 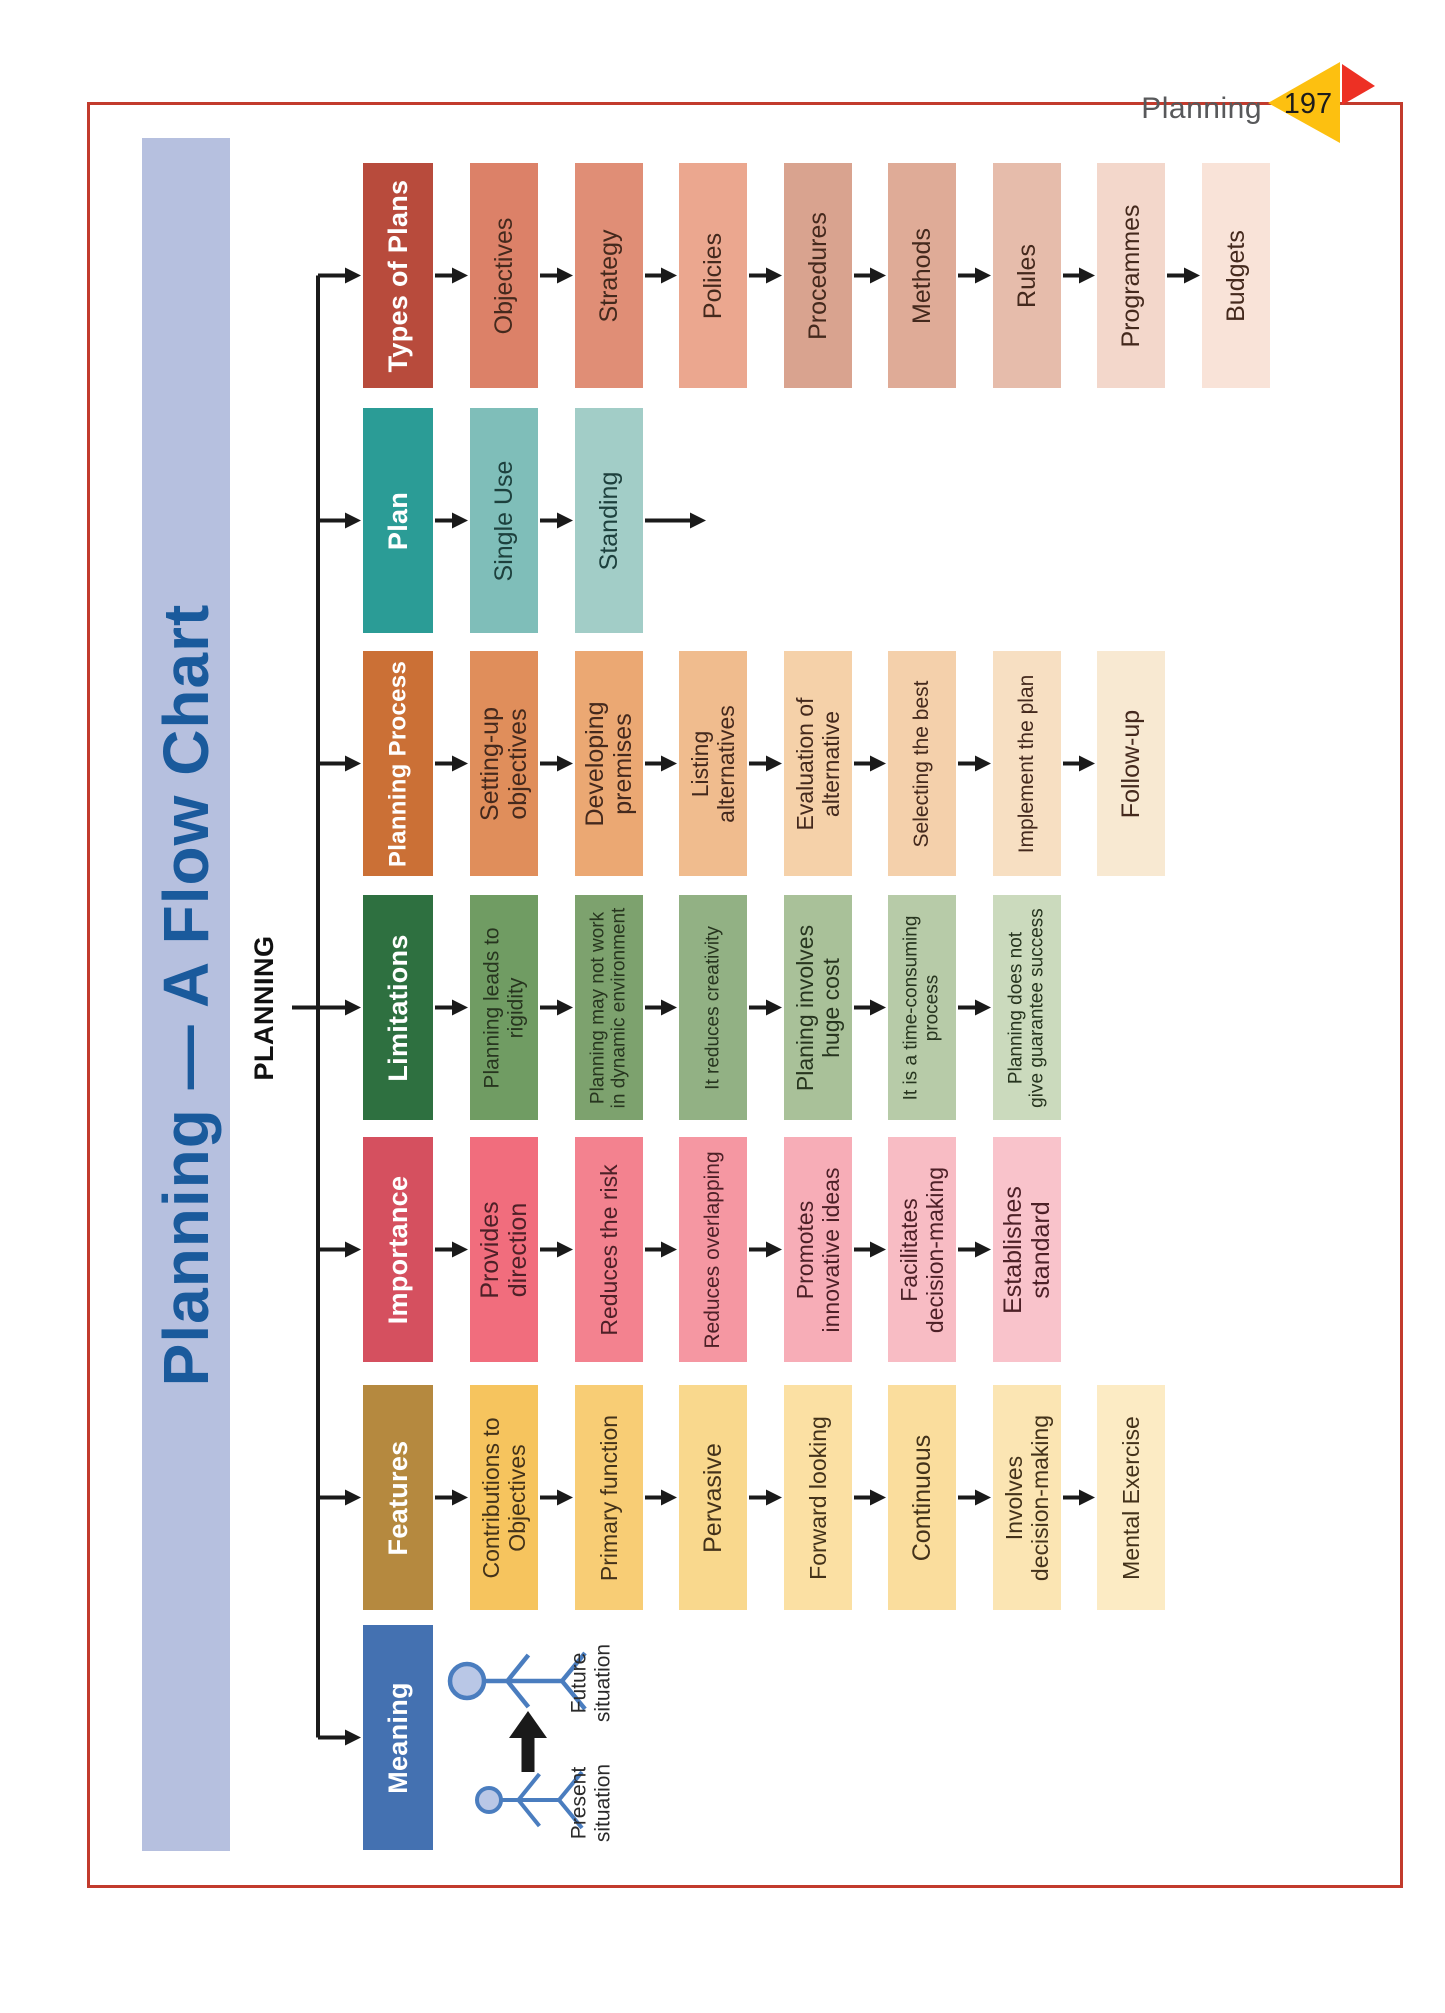 I want to click on flow-node-features-0: Contributions to Objectives, so click(x=504, y=1497).